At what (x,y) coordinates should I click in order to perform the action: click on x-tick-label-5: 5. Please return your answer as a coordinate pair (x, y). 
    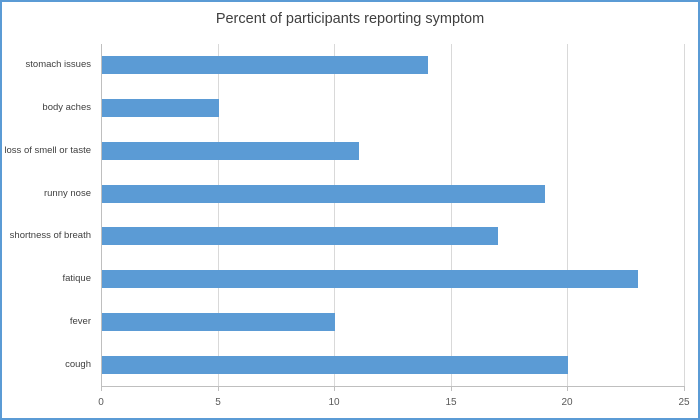
    Looking at the image, I should click on (218, 402).